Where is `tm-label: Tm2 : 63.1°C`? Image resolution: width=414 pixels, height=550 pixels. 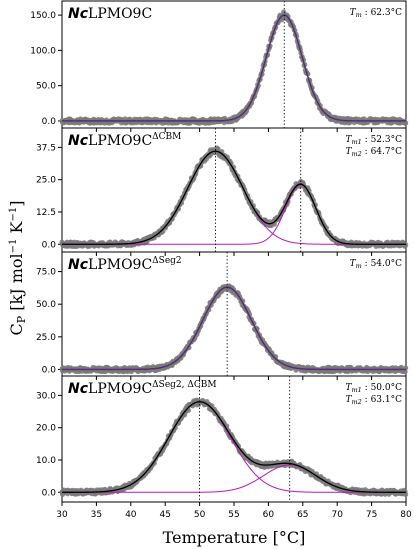 tm-label: Tm2 : 63.1°C is located at coordinates (373, 400).